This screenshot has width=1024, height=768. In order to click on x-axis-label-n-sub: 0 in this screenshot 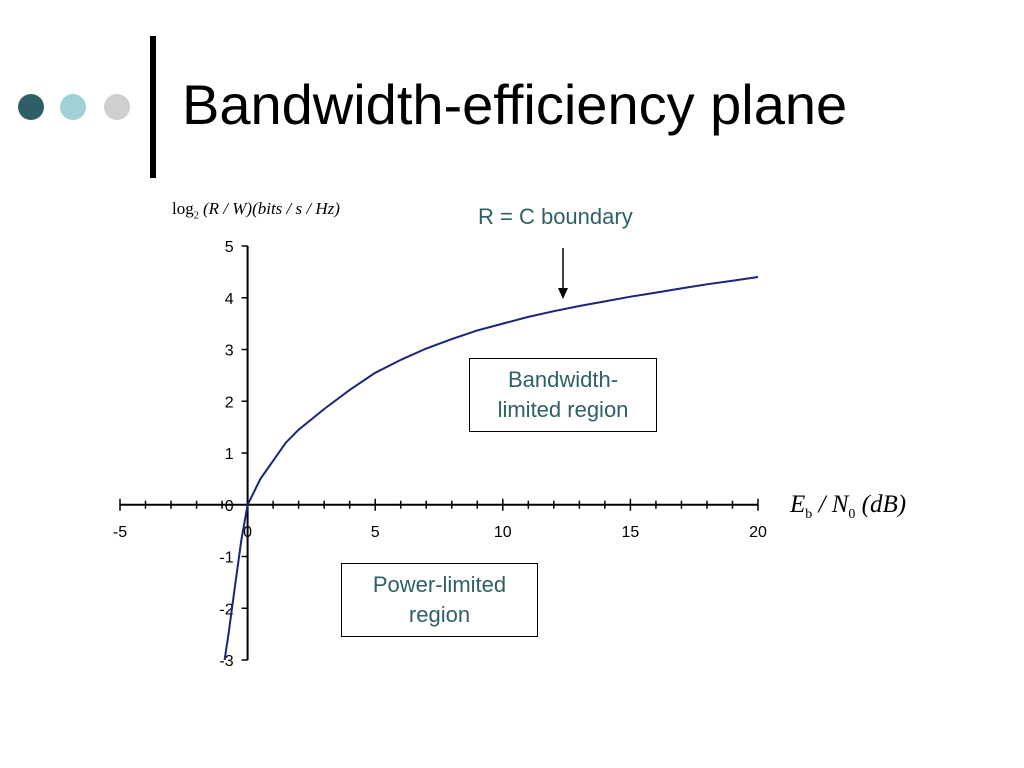, I will do `click(852, 514)`.